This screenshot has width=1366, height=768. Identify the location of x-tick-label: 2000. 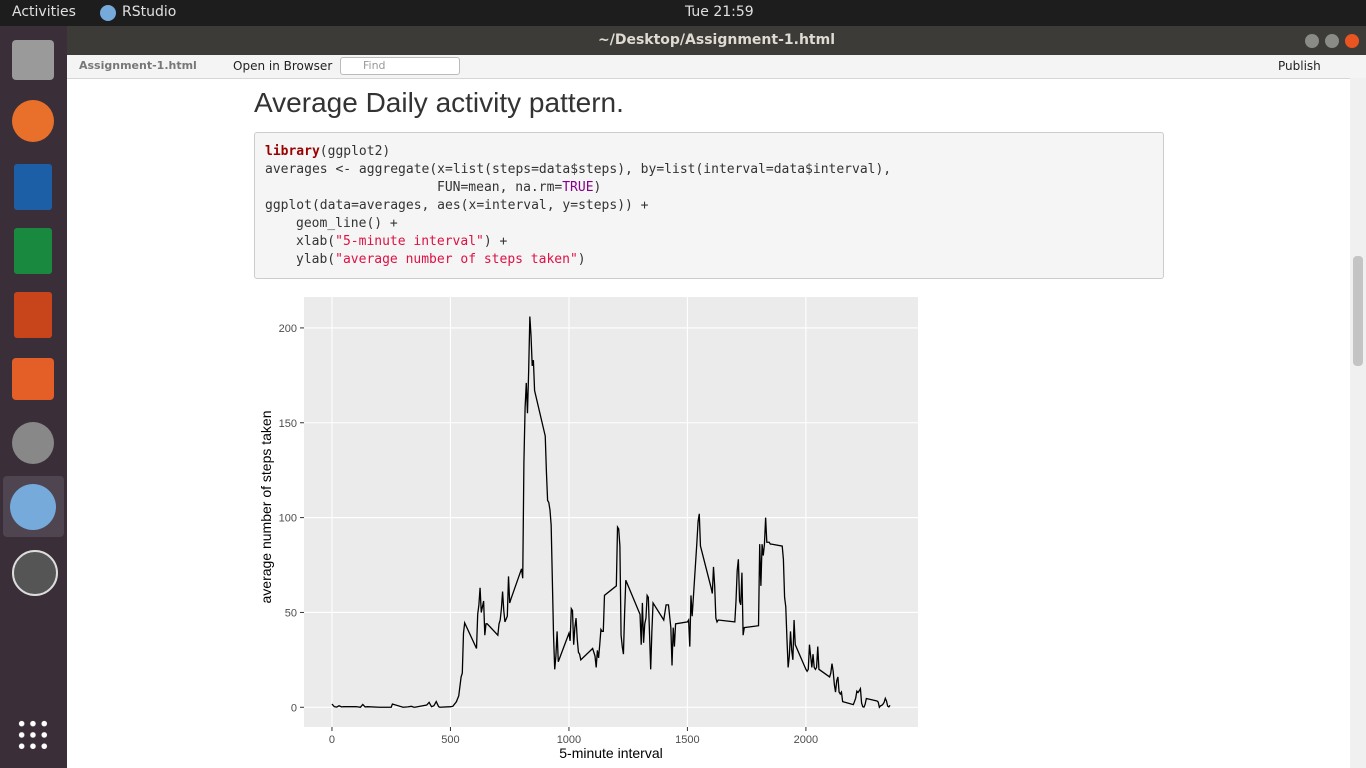
(806, 740).